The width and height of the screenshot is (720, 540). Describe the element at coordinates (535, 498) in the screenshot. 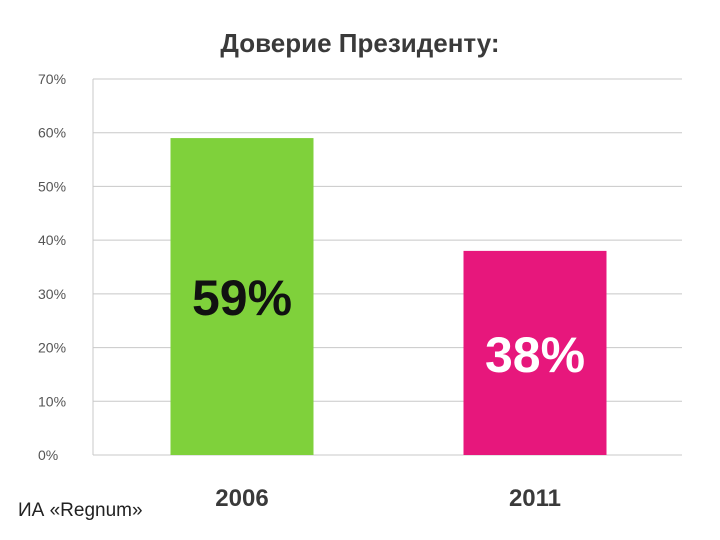

I see `x-tick-label: 2011` at that location.